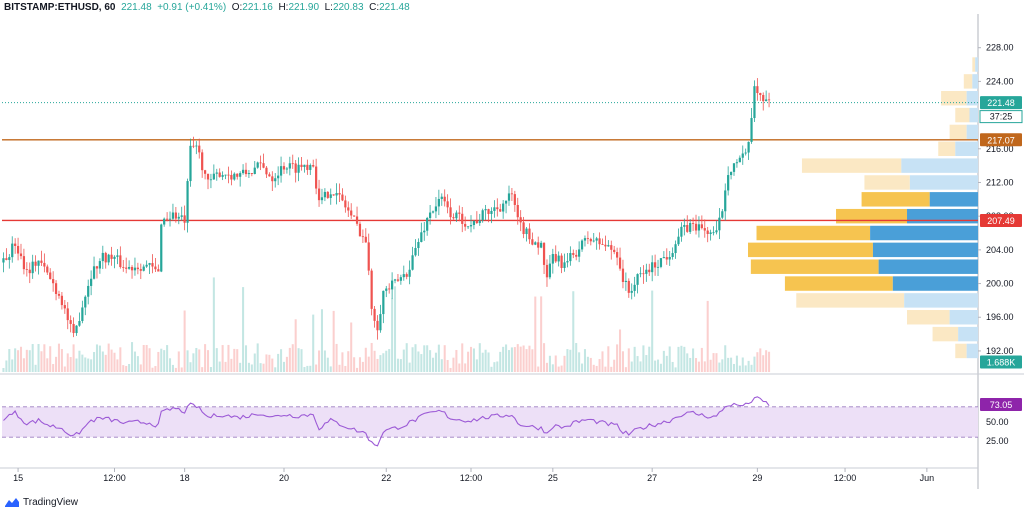  I want to click on rsi-value-badge: 73.05, so click(1001, 405).